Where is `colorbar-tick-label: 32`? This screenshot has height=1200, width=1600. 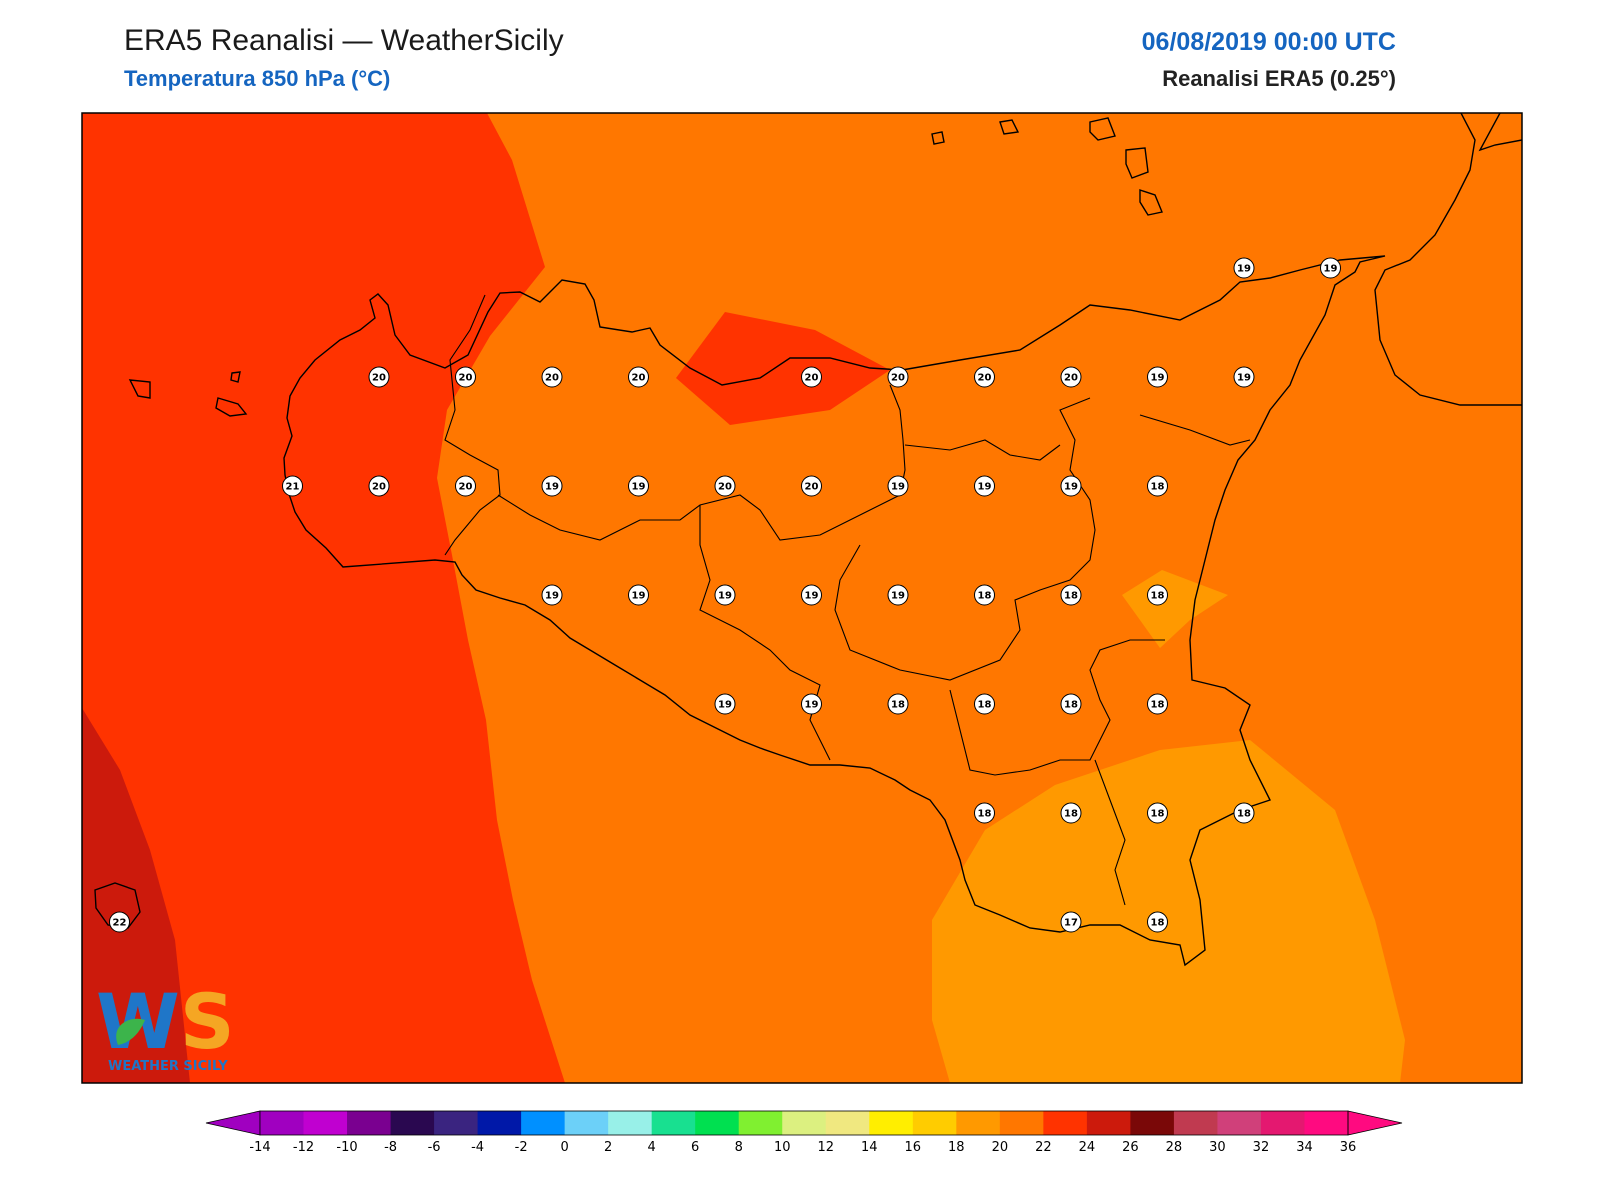 colorbar-tick-label: 32 is located at coordinates (1261, 1147).